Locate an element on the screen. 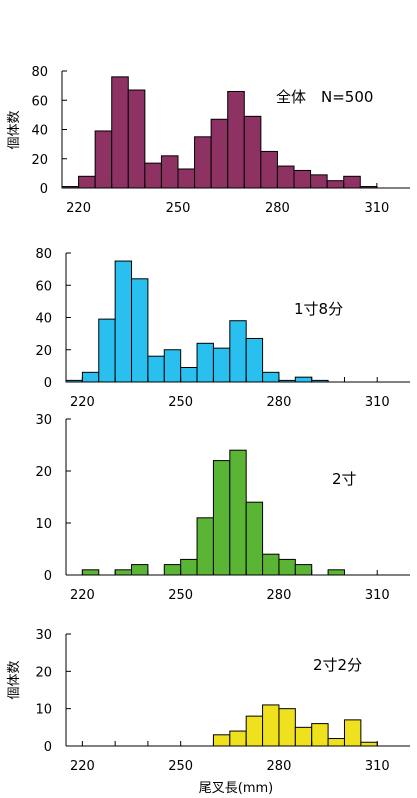  panel-annotation: 2寸2分 is located at coordinates (337, 665).